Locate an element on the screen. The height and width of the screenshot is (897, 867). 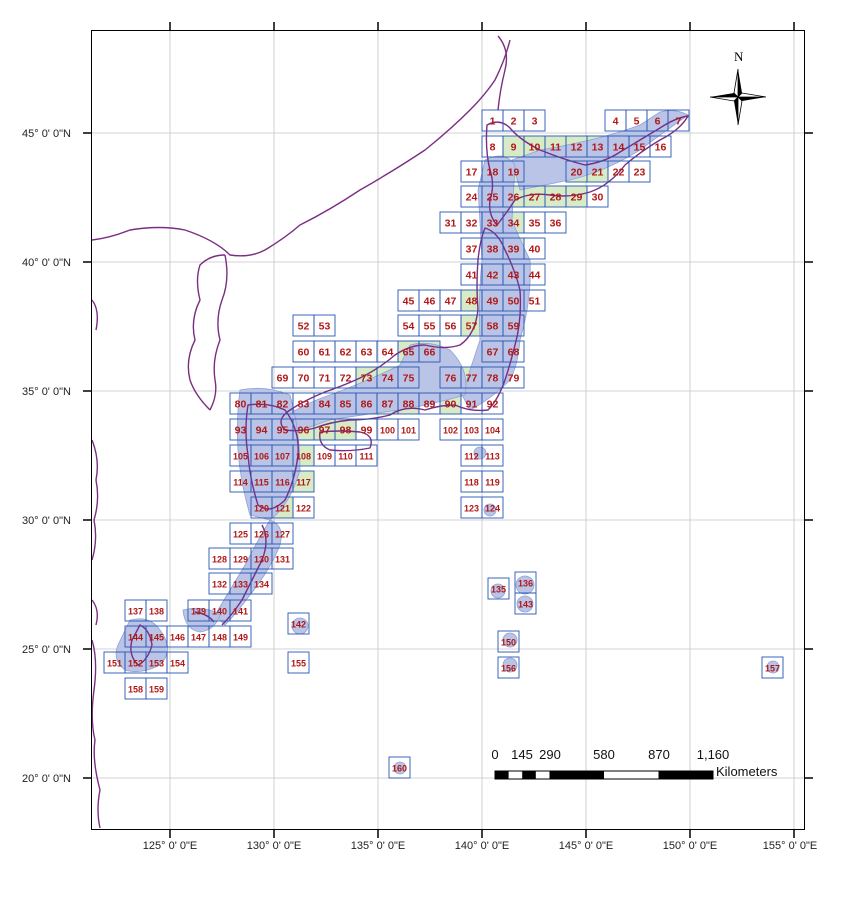
tile-number: 112 is located at coordinates (471, 457).